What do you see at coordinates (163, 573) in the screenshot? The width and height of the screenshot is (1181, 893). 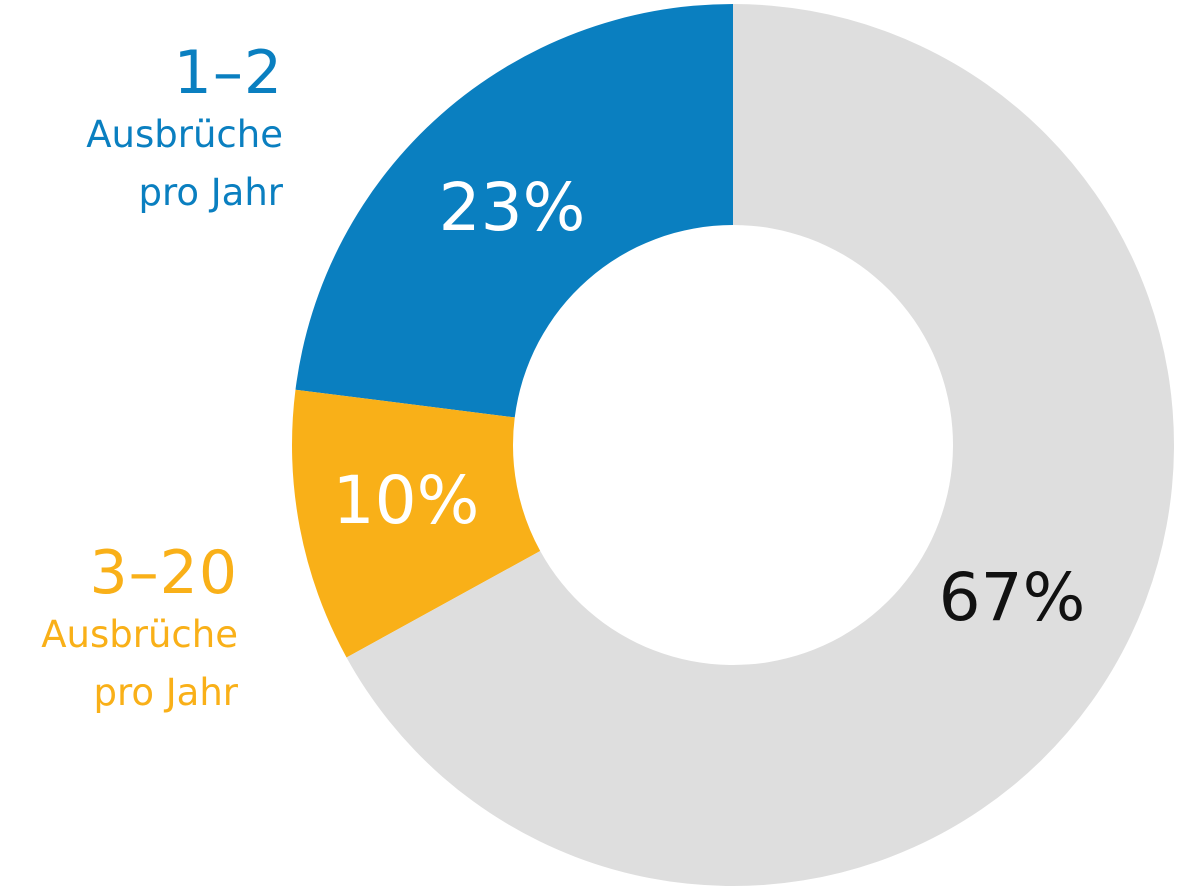 I see `legend-range: 3–20` at bounding box center [163, 573].